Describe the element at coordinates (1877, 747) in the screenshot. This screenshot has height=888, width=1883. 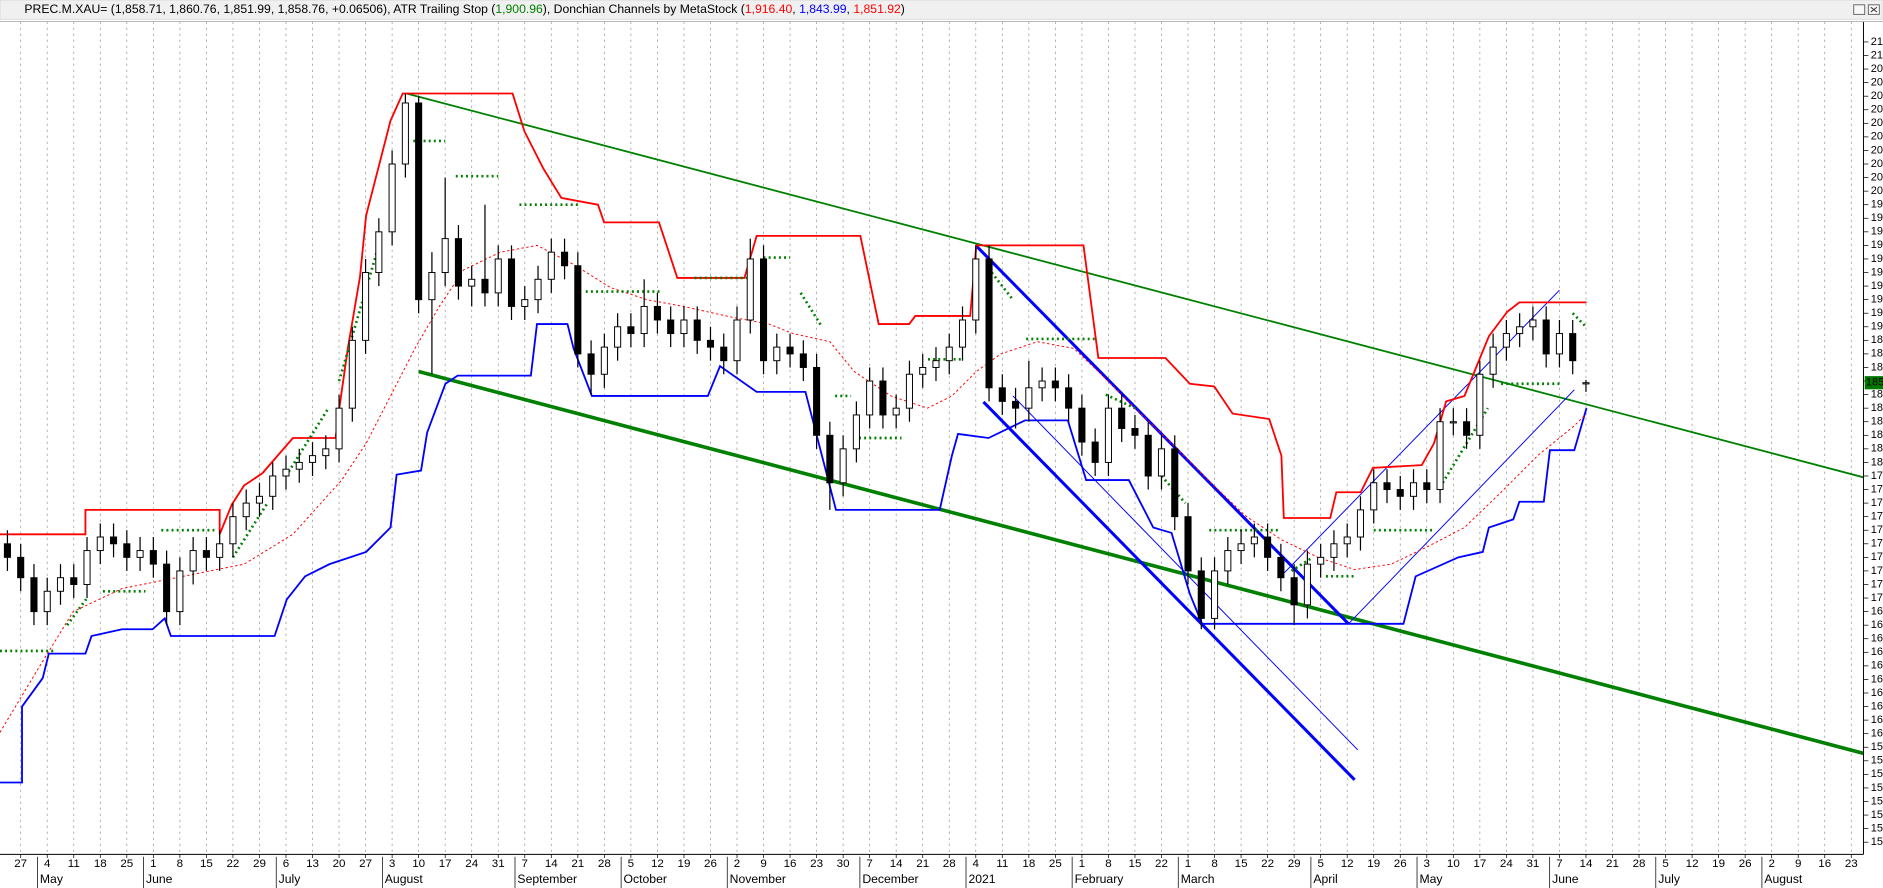
I see `y-tick-label: 1590` at that location.